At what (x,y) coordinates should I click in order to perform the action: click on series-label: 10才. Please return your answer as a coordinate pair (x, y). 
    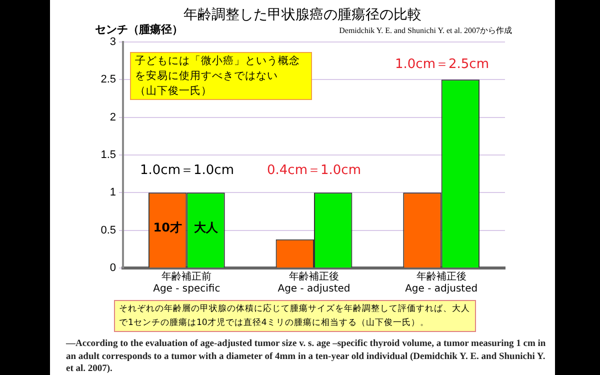
    Looking at the image, I should click on (167, 227).